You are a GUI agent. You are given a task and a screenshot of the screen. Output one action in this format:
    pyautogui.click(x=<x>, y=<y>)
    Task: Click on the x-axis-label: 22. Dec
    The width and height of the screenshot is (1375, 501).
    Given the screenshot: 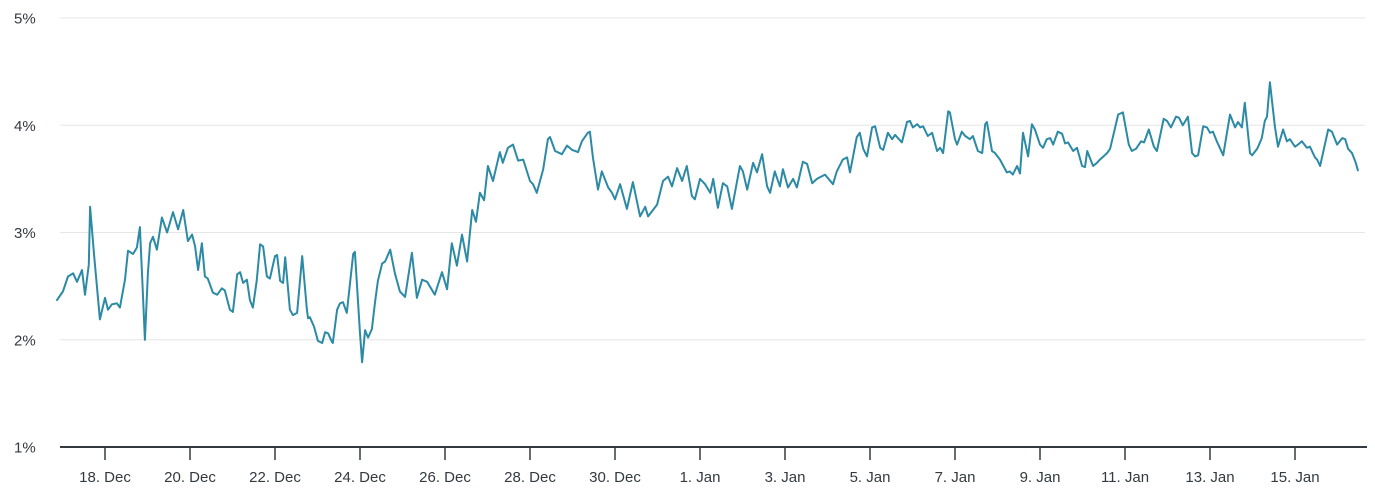 What is the action you would take?
    pyautogui.click(x=275, y=477)
    